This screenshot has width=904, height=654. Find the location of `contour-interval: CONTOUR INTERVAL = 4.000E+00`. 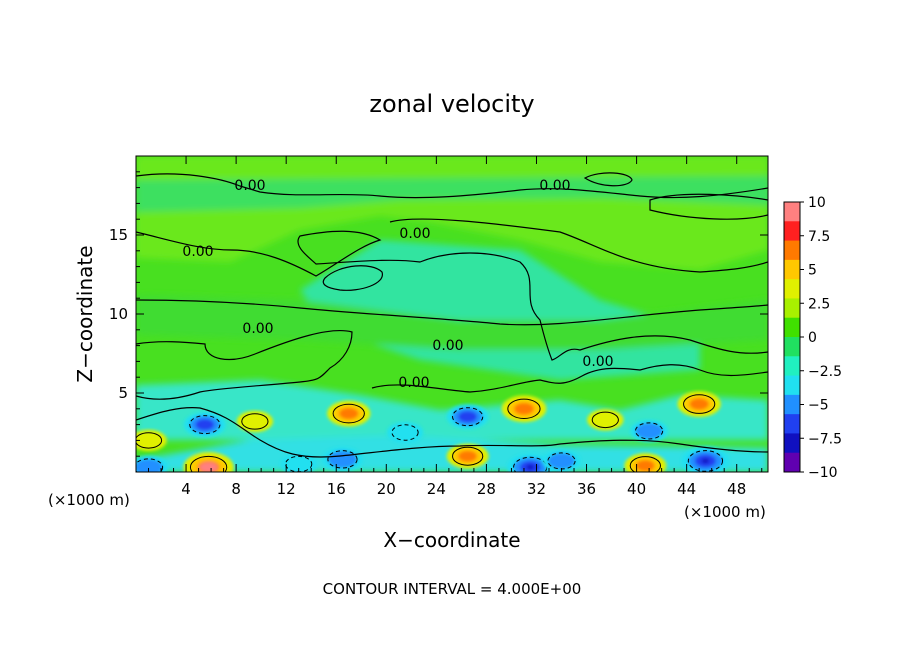

contour-interval: CONTOUR INTERVAL = 4.000E+00 is located at coordinates (452, 589).